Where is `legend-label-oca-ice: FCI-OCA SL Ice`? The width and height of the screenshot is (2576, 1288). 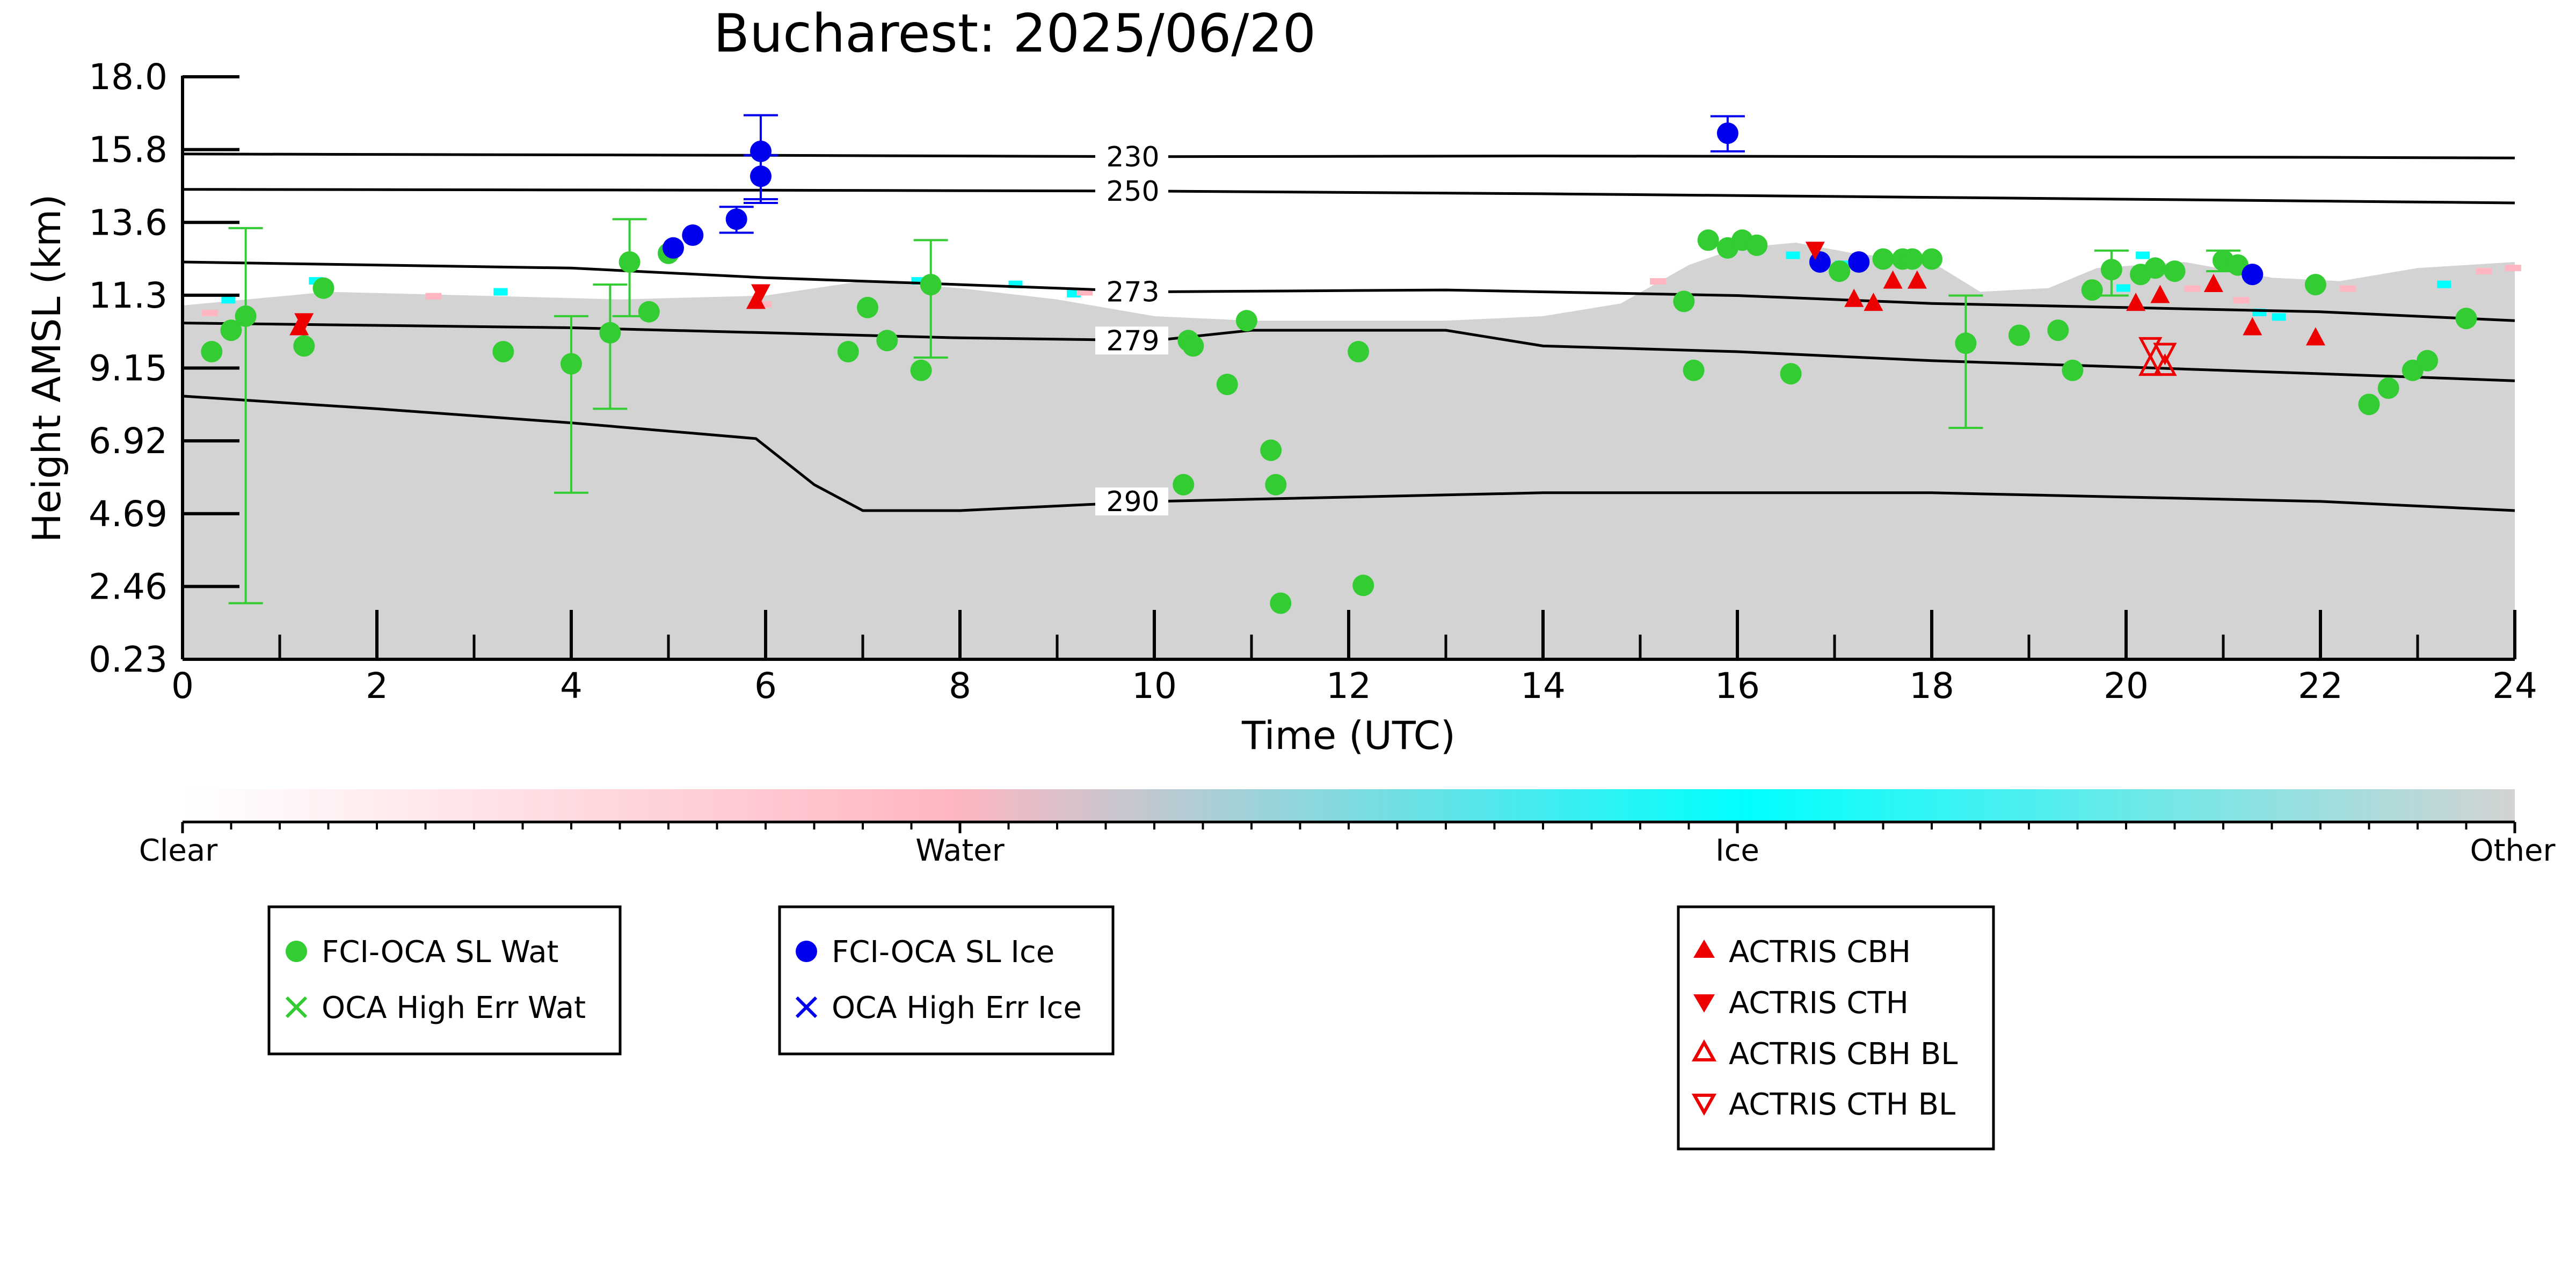 legend-label-oca-ice: FCI-OCA SL Ice is located at coordinates (943, 952).